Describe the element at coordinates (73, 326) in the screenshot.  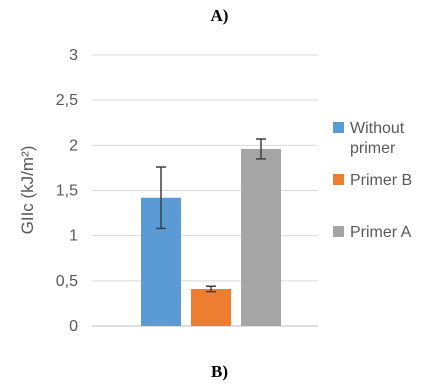
I see `y-tick-label: 0` at that location.